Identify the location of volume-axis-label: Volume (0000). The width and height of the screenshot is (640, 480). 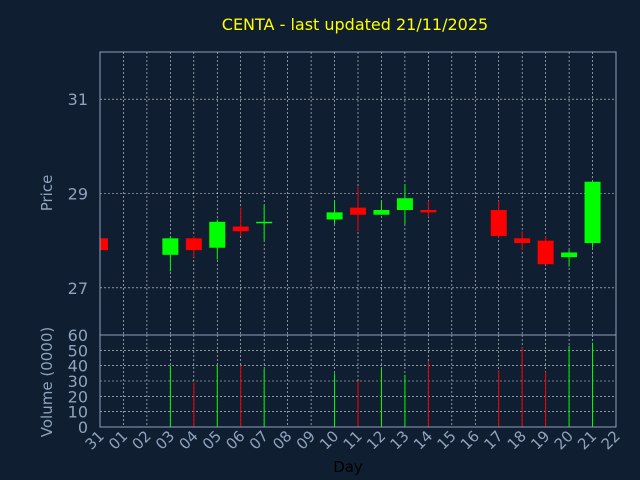
(47, 382).